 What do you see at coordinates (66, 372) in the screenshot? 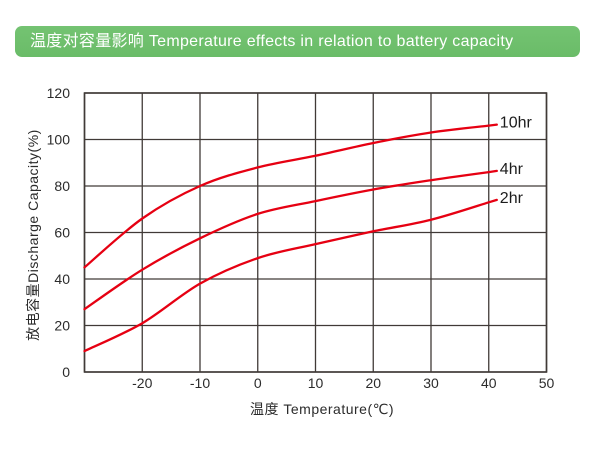
I see `y-tick-label: 0` at bounding box center [66, 372].